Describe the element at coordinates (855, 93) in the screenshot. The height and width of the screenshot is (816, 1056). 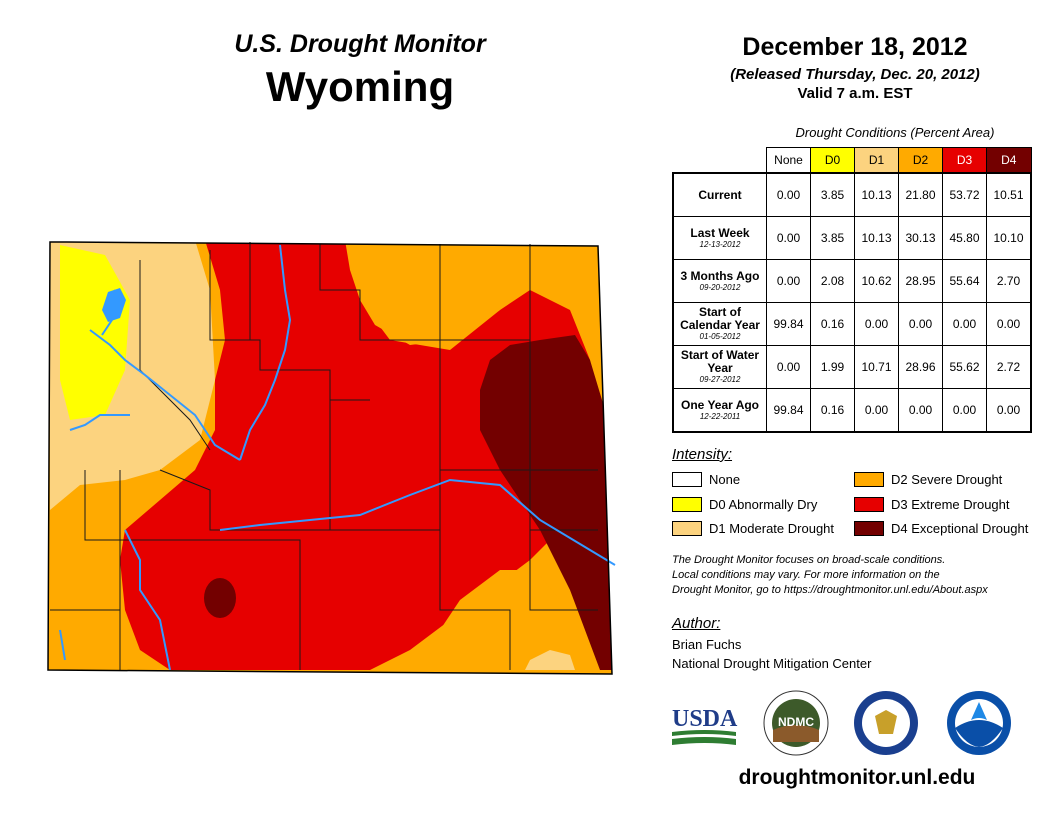
I see `valid-time: Valid 7 a.m. EST` at that location.